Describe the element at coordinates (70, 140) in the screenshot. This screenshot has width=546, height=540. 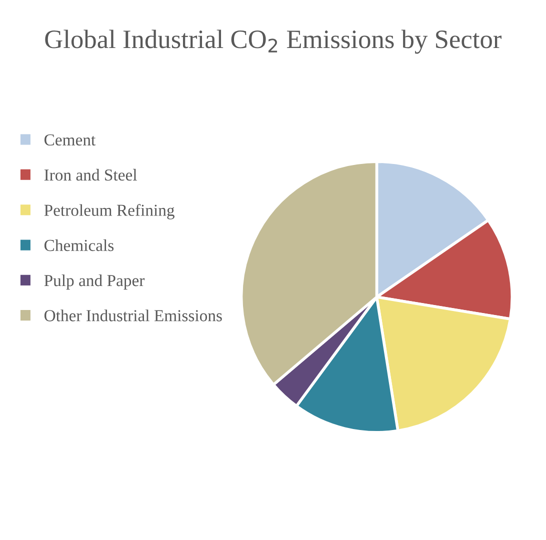
I see `legend-label: Cement` at that location.